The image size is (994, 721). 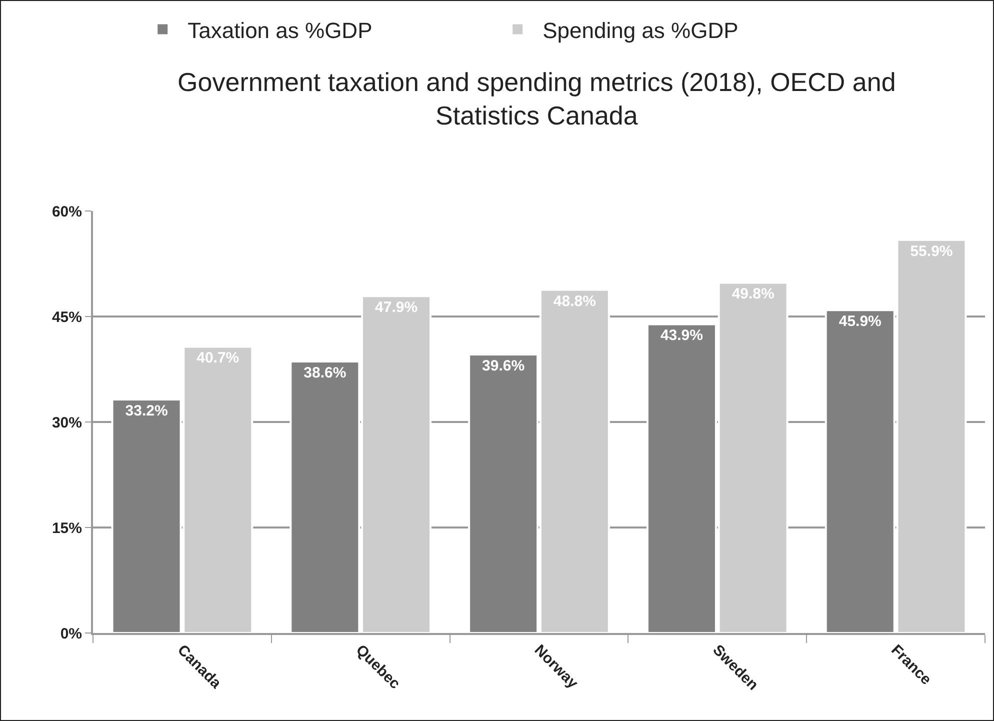 I want to click on chart-title: Government taxation and spending metrics (2018), OECD and Statistics Canada, so click(x=537, y=98).